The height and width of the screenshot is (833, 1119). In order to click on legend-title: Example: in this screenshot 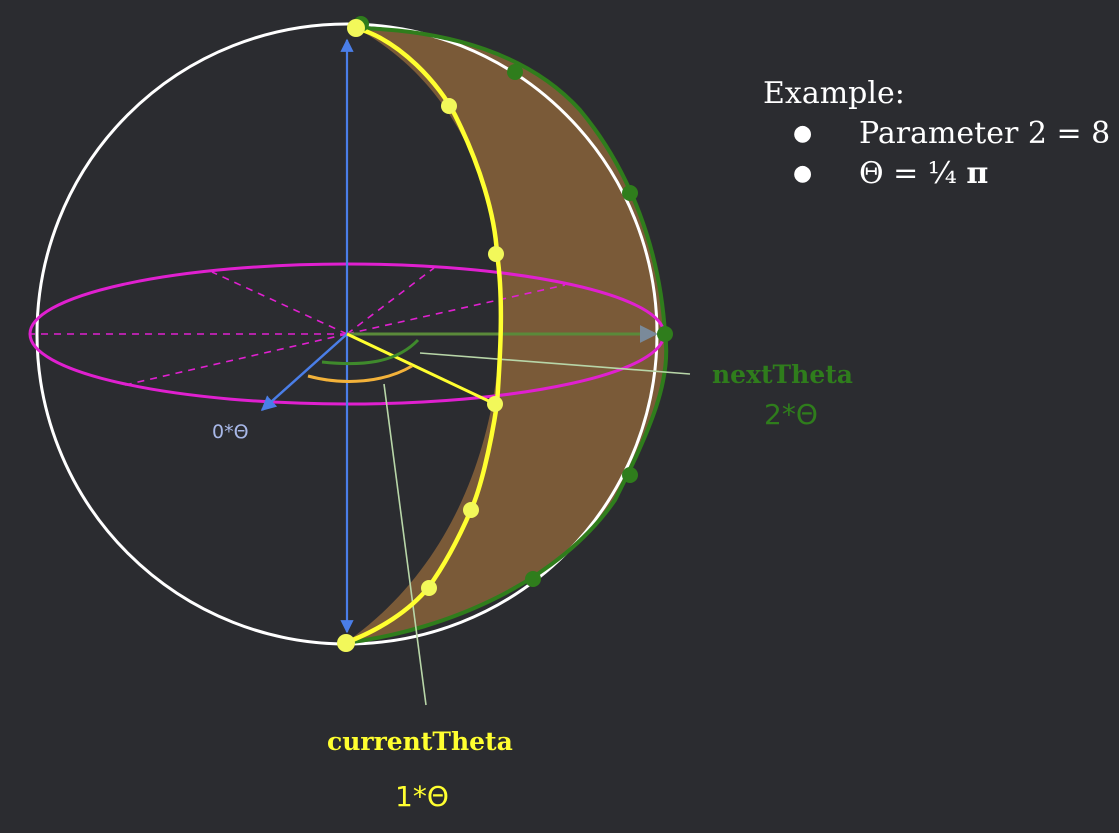, I will do `click(834, 93)`.